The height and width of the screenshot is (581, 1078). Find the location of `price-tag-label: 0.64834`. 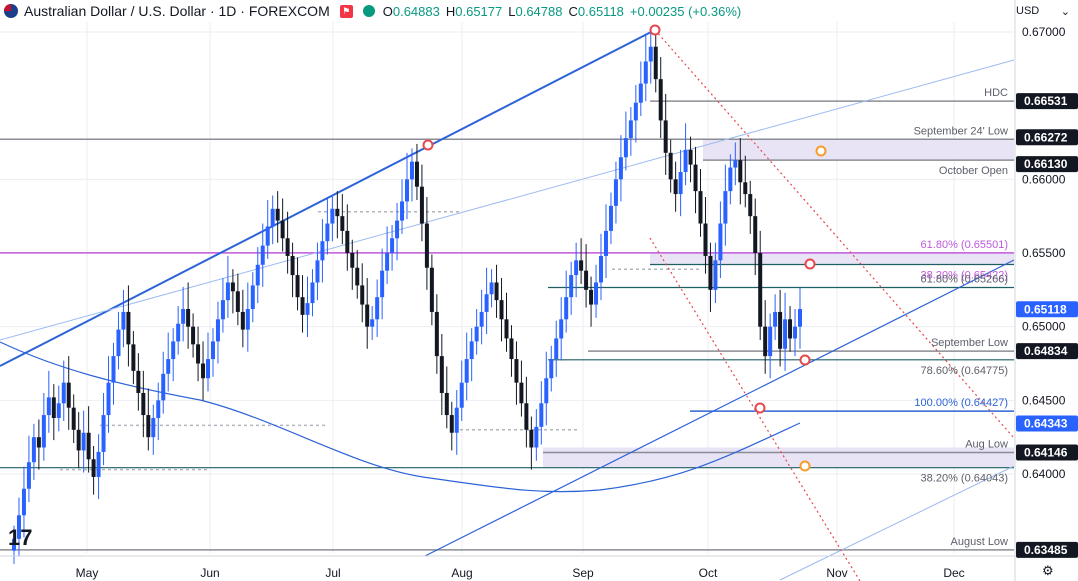

price-tag-label: 0.64834 is located at coordinates (1046, 351).